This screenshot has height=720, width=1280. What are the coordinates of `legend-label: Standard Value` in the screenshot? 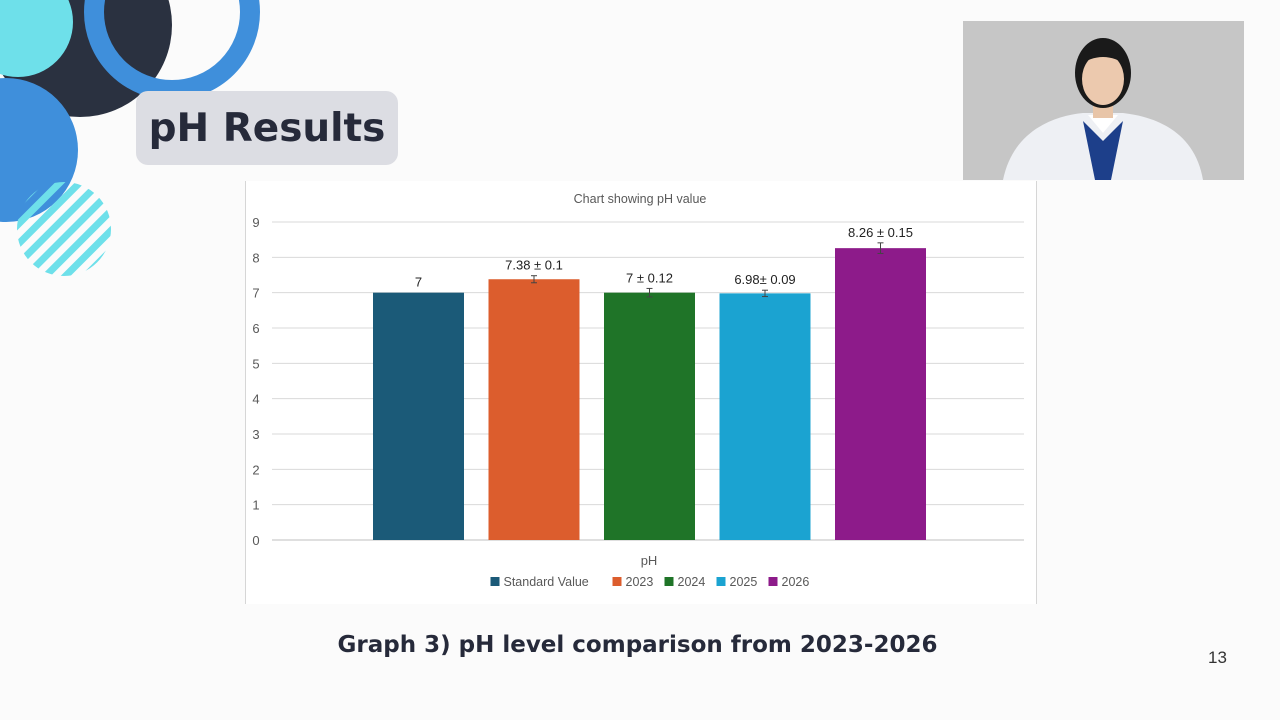 It's located at (546, 582).